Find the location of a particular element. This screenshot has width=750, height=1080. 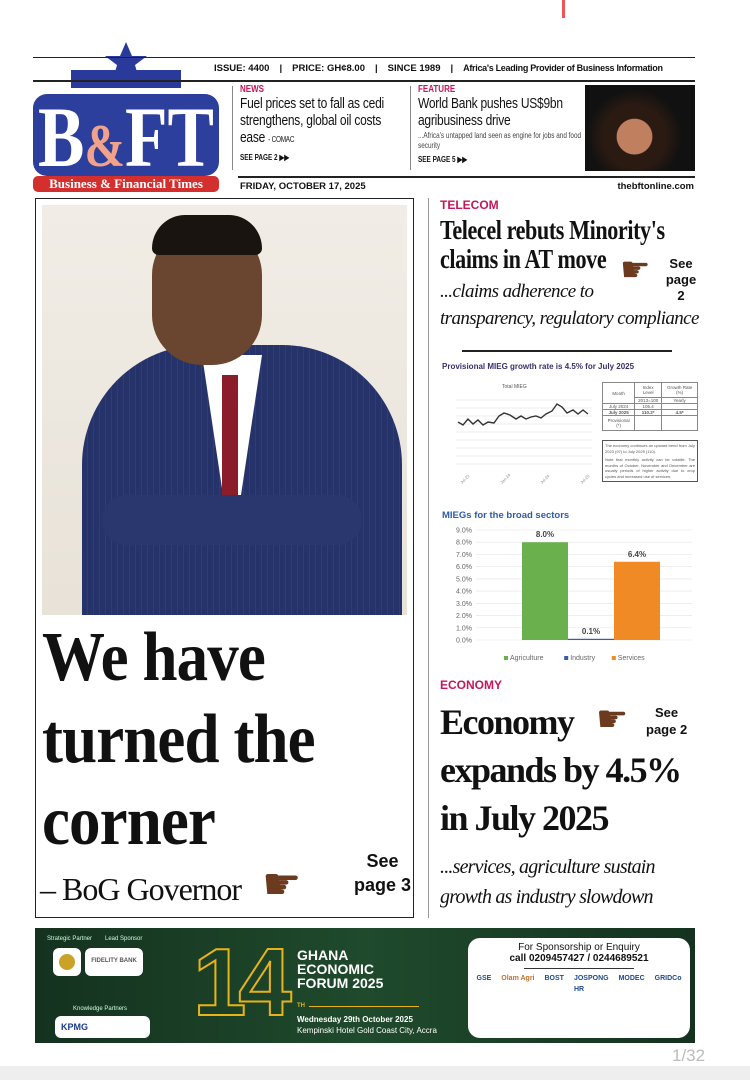

y-tick-label: 6.0% is located at coordinates (464, 567).